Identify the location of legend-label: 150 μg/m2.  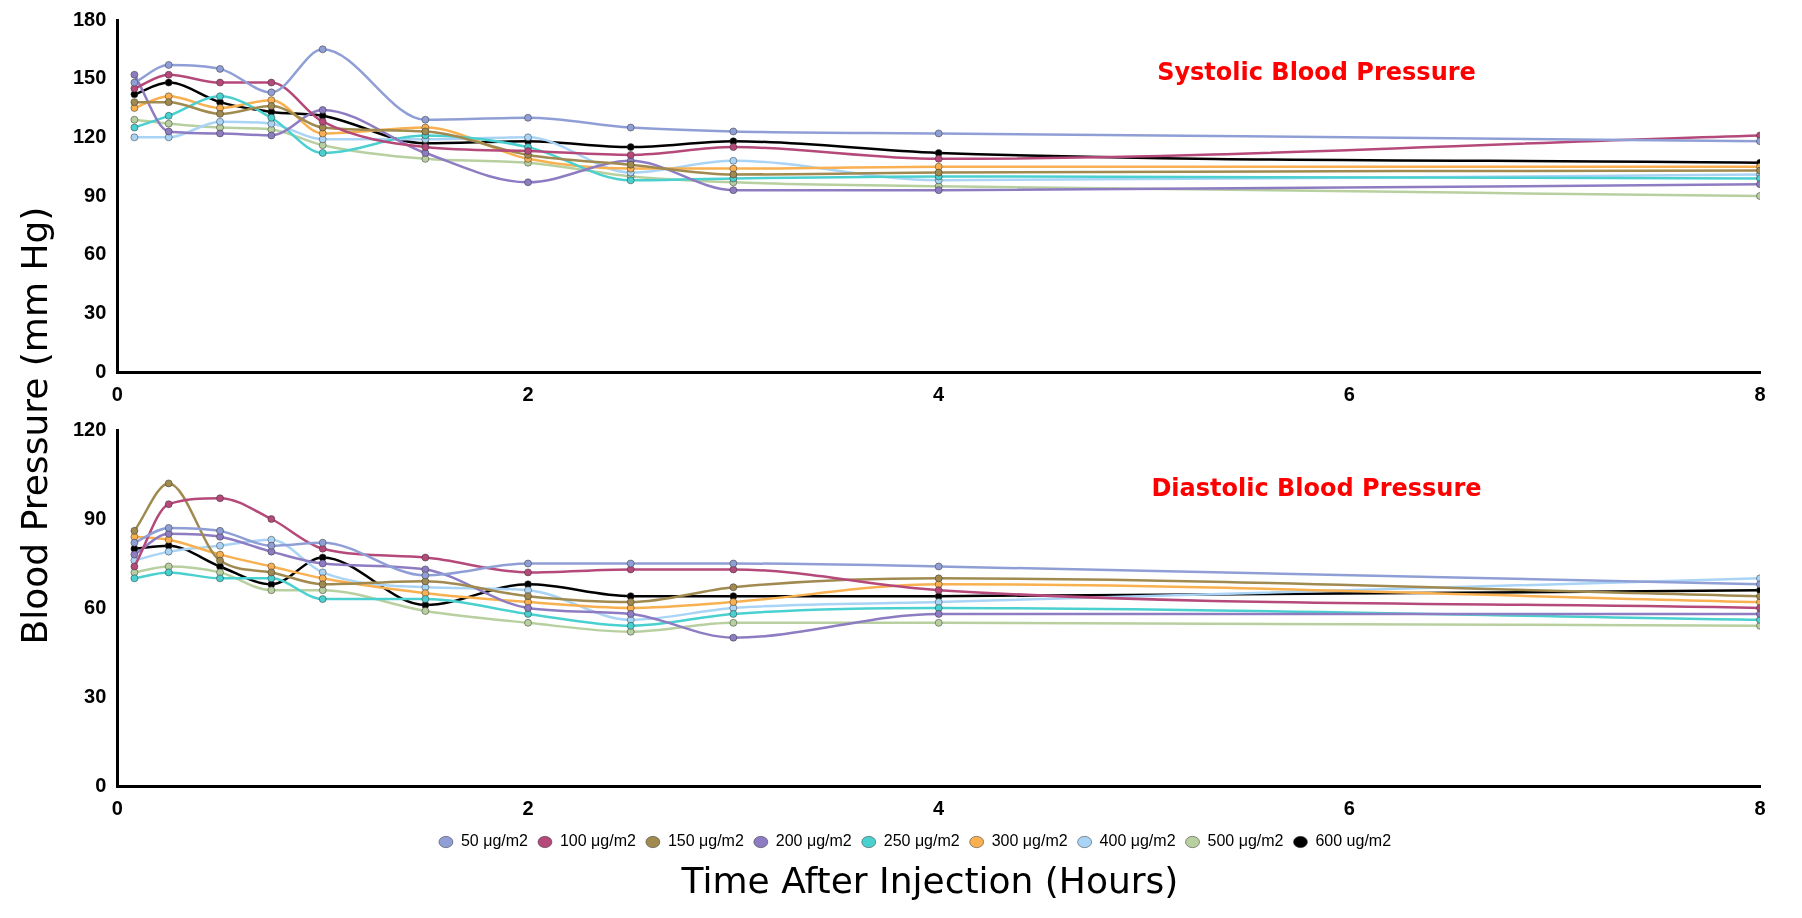
(705, 841).